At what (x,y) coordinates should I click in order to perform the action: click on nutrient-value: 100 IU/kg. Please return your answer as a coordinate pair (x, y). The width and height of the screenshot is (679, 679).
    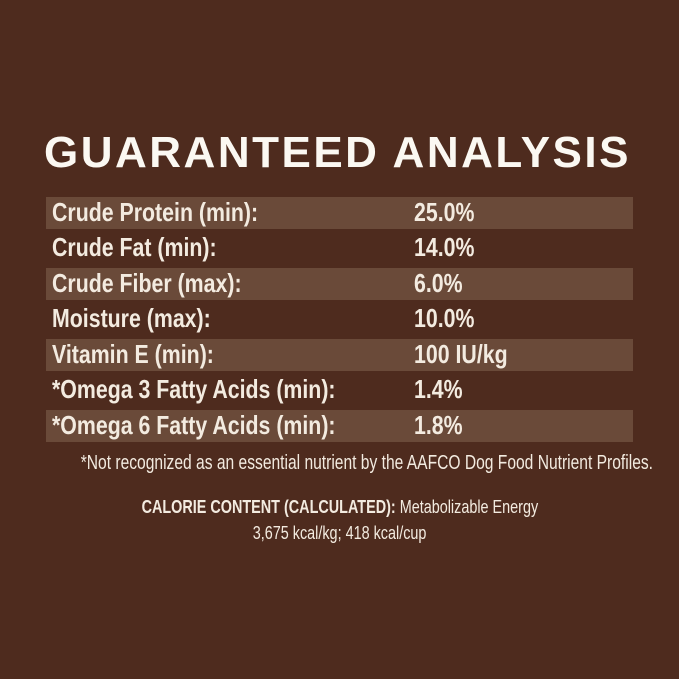
    Looking at the image, I should click on (461, 353).